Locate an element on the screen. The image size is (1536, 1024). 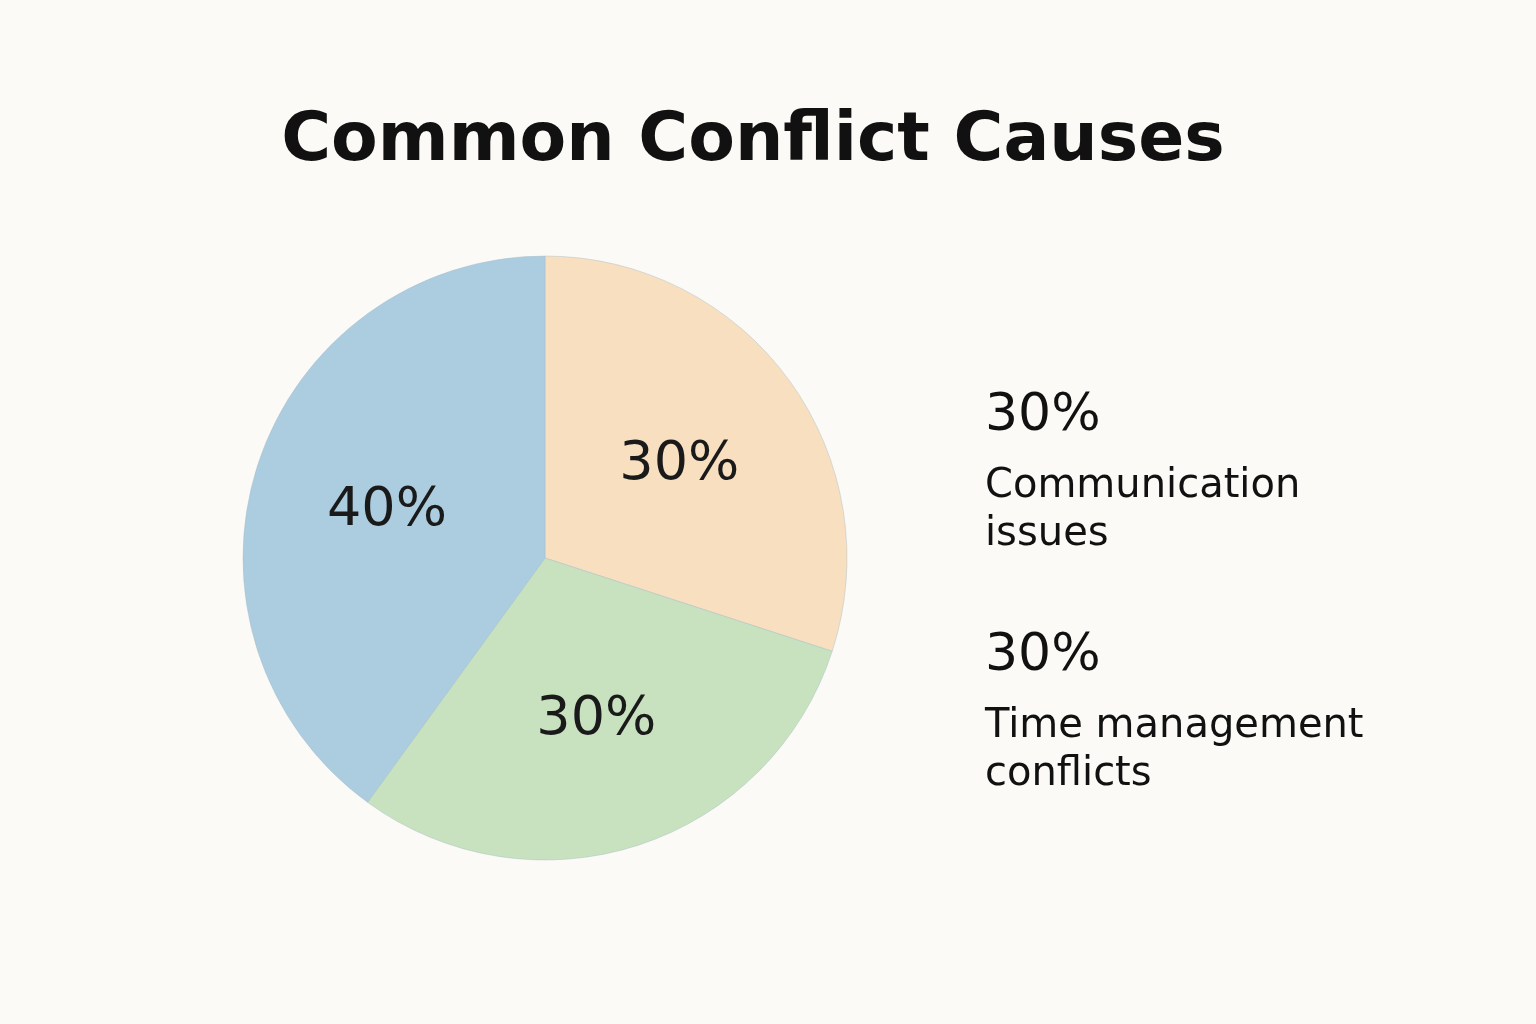
slice-label: Communication issues is located at coordinates (1143, 507).